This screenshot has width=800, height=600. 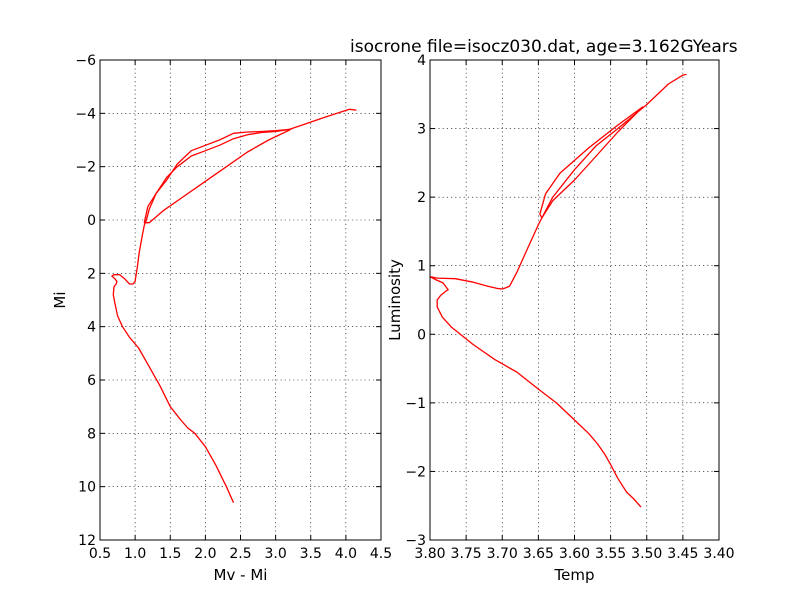 I want to click on left-y-tick-label: −6, so click(x=85, y=61).